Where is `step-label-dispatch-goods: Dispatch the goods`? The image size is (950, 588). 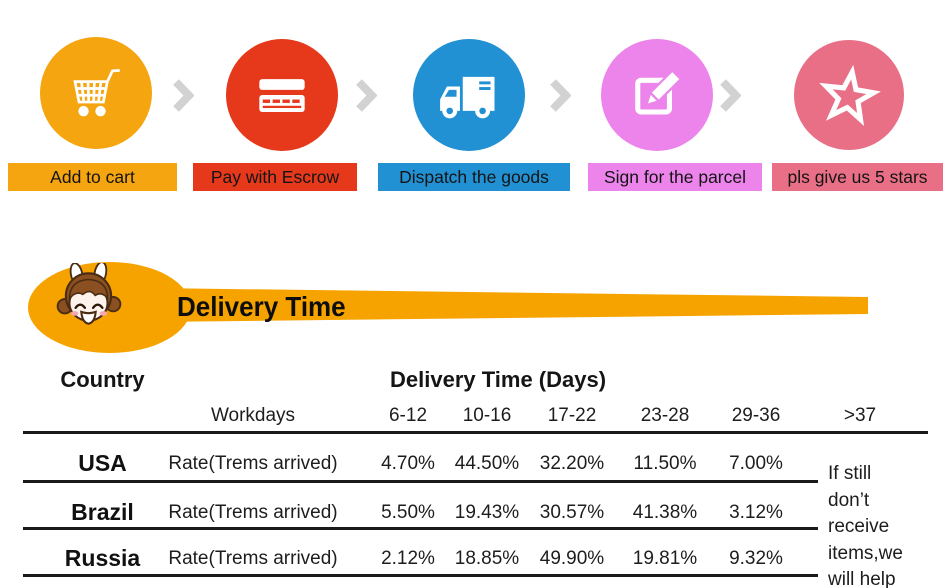
step-label-dispatch-goods: Dispatch the goods is located at coordinates (474, 177).